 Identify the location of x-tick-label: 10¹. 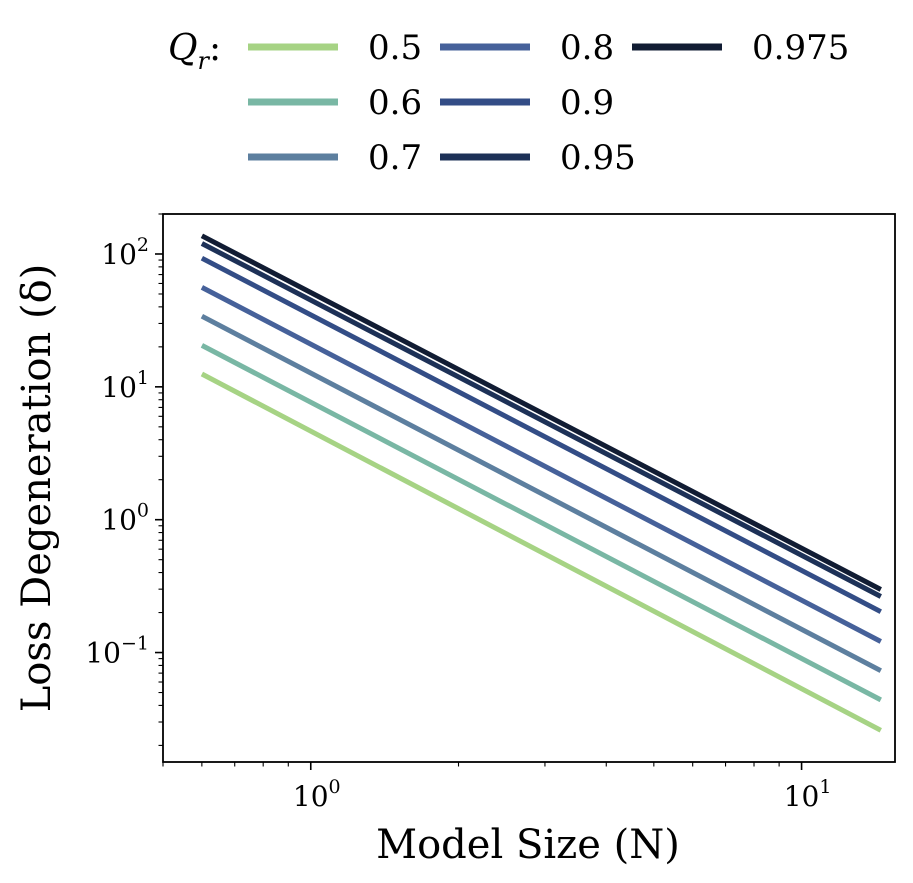
(808, 794).